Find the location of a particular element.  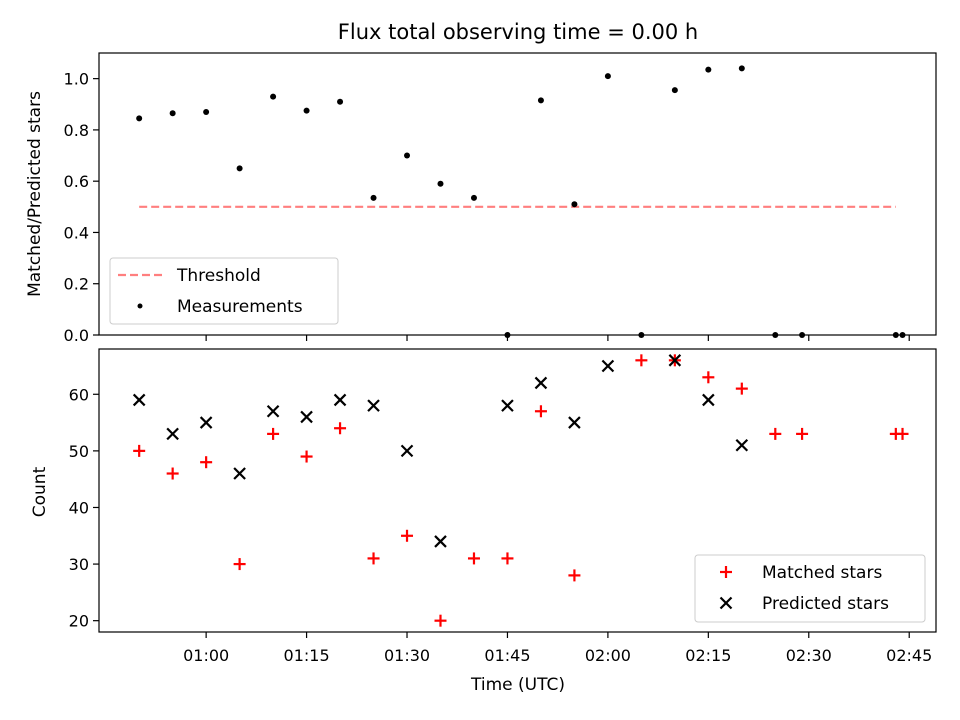

threshold-legend-label: Threshold is located at coordinates (218, 276).